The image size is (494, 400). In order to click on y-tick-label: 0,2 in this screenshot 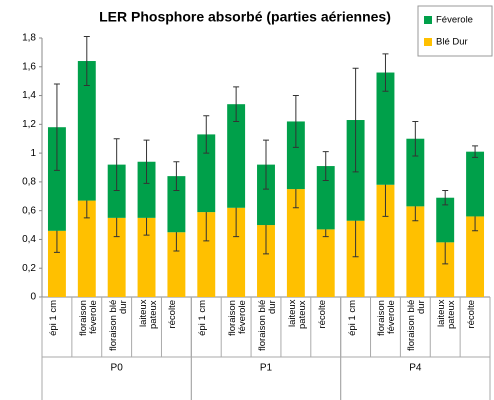, I will do `click(29, 268)`.